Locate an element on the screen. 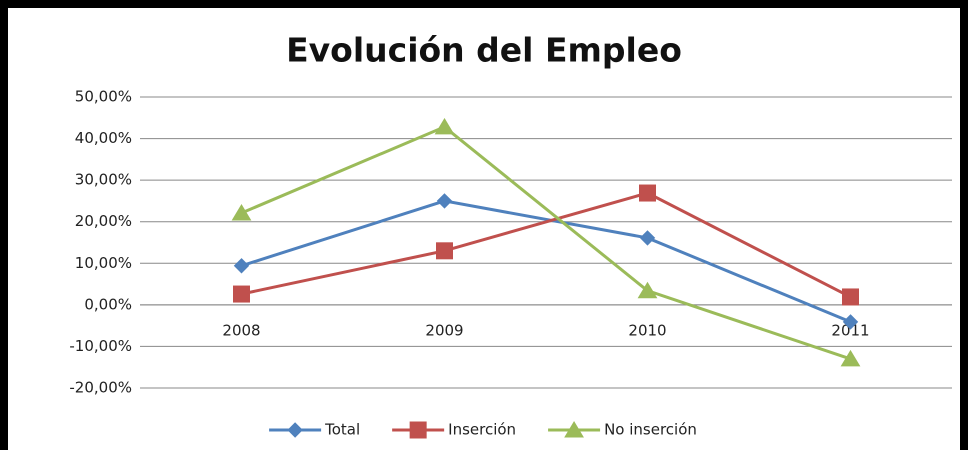 Image resolution: width=968 pixels, height=450 pixels. y-tick-label: 0,00% is located at coordinates (108, 304).